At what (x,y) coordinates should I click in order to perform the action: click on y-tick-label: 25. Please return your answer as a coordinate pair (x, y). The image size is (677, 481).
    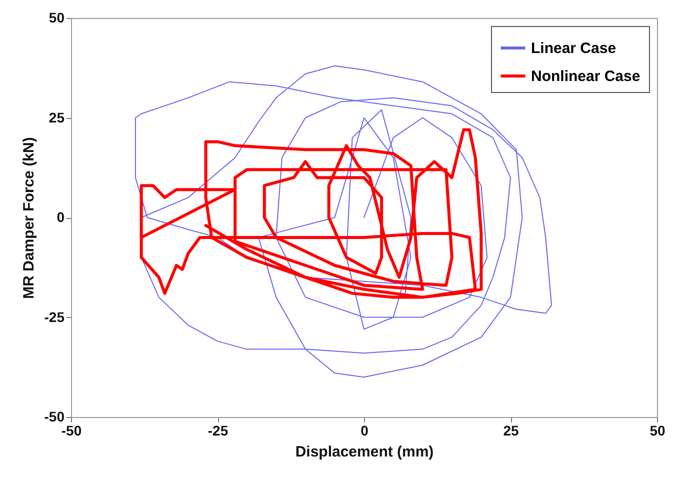
    Looking at the image, I should click on (56, 117).